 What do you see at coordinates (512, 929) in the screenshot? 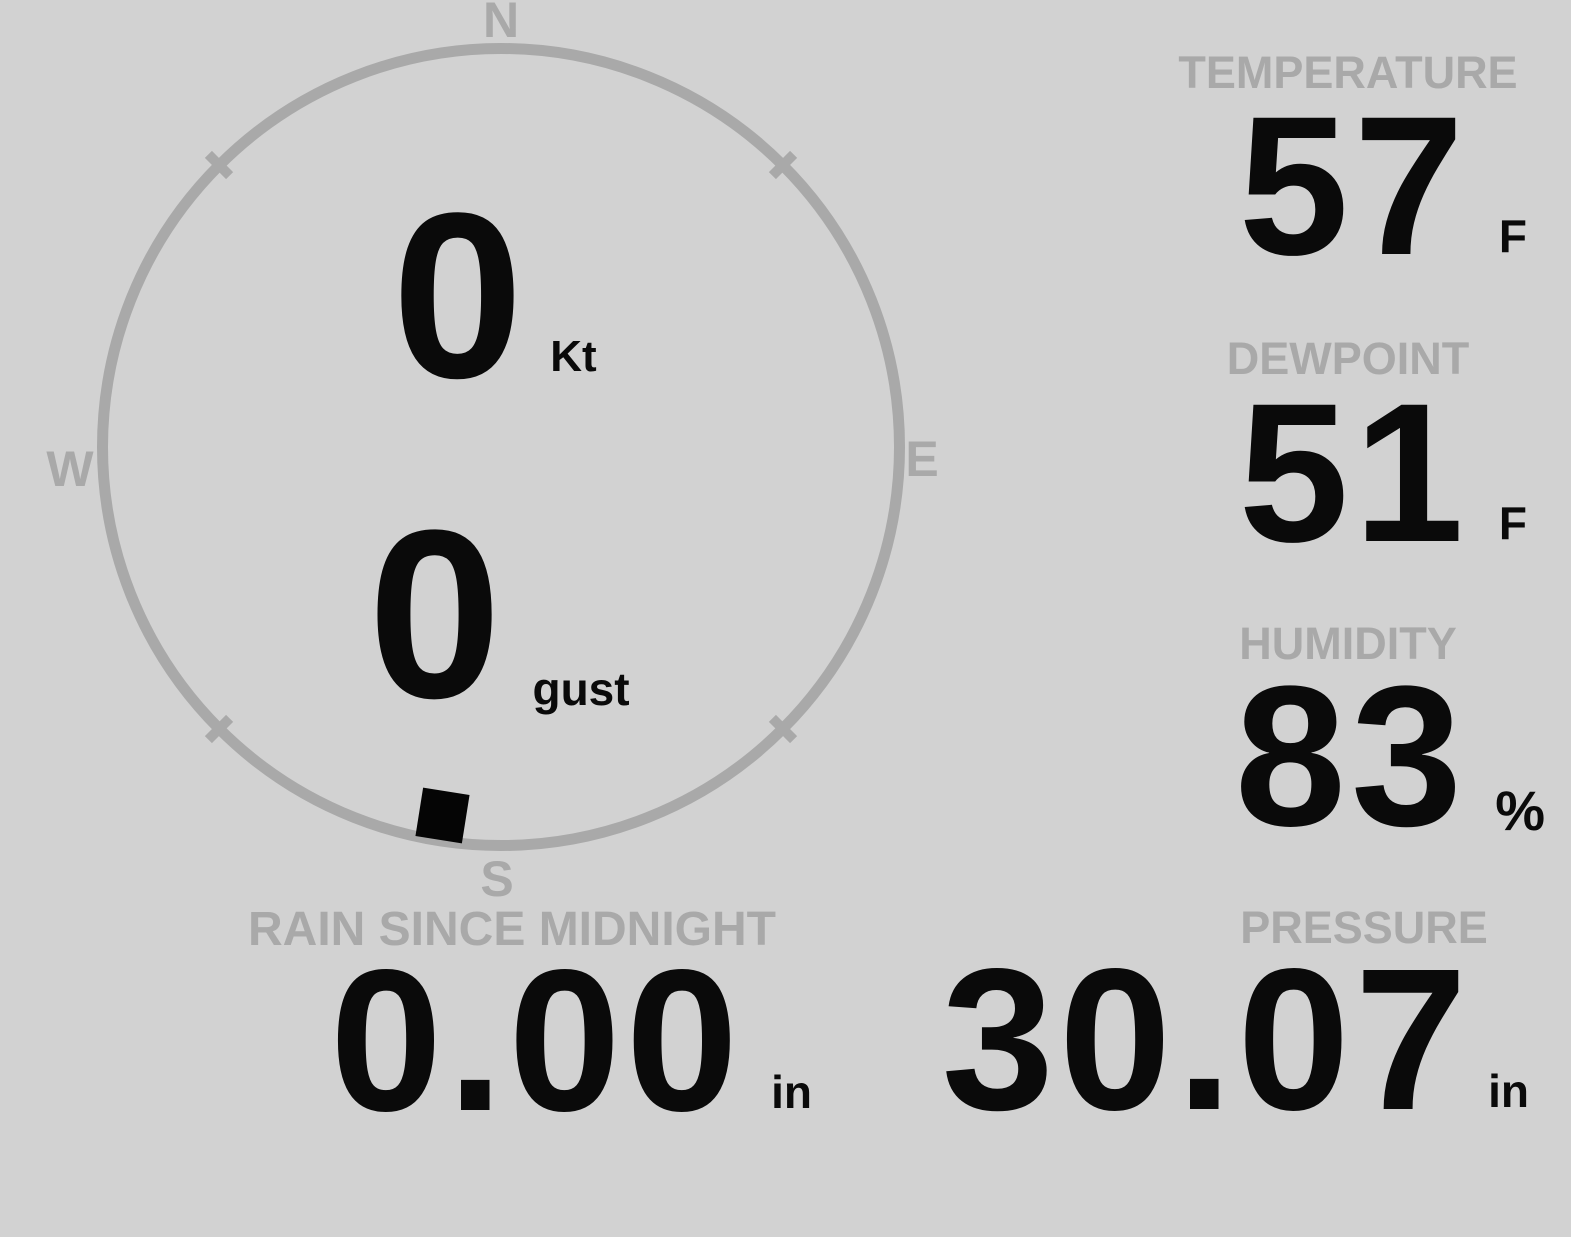
I see `rain-label: RAIN SINCE MIDNIGHT` at bounding box center [512, 929].